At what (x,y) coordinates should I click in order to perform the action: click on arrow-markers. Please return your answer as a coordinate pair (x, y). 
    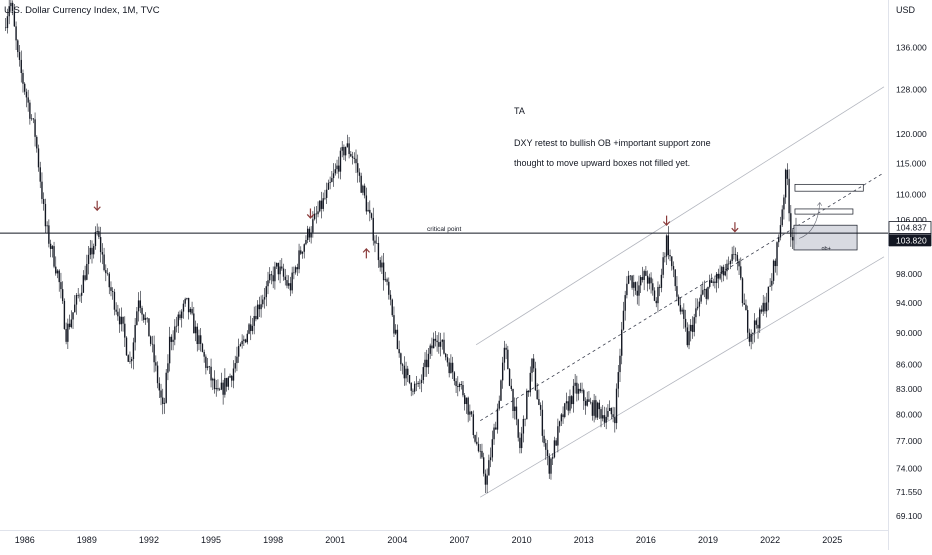
    Looking at the image, I should click on (416, 229).